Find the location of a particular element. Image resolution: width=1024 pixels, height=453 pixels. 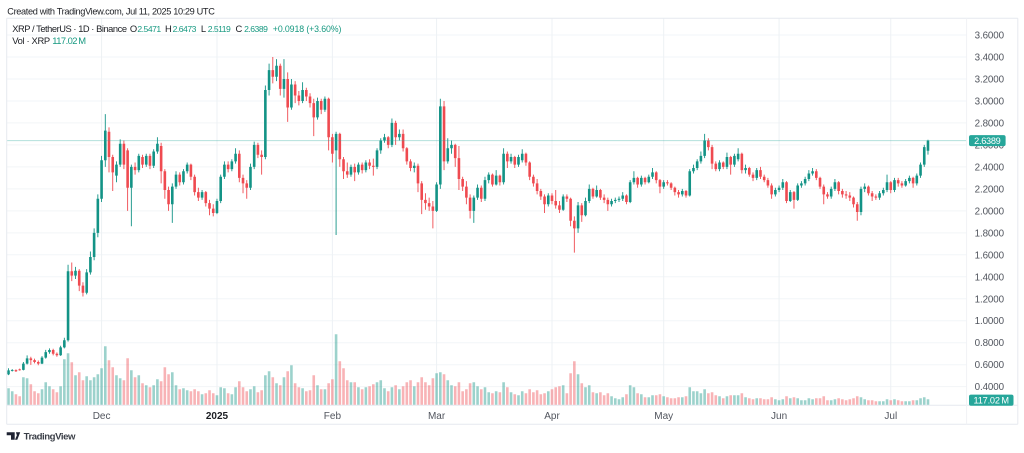

svg-text: May is located at coordinates (663, 416).